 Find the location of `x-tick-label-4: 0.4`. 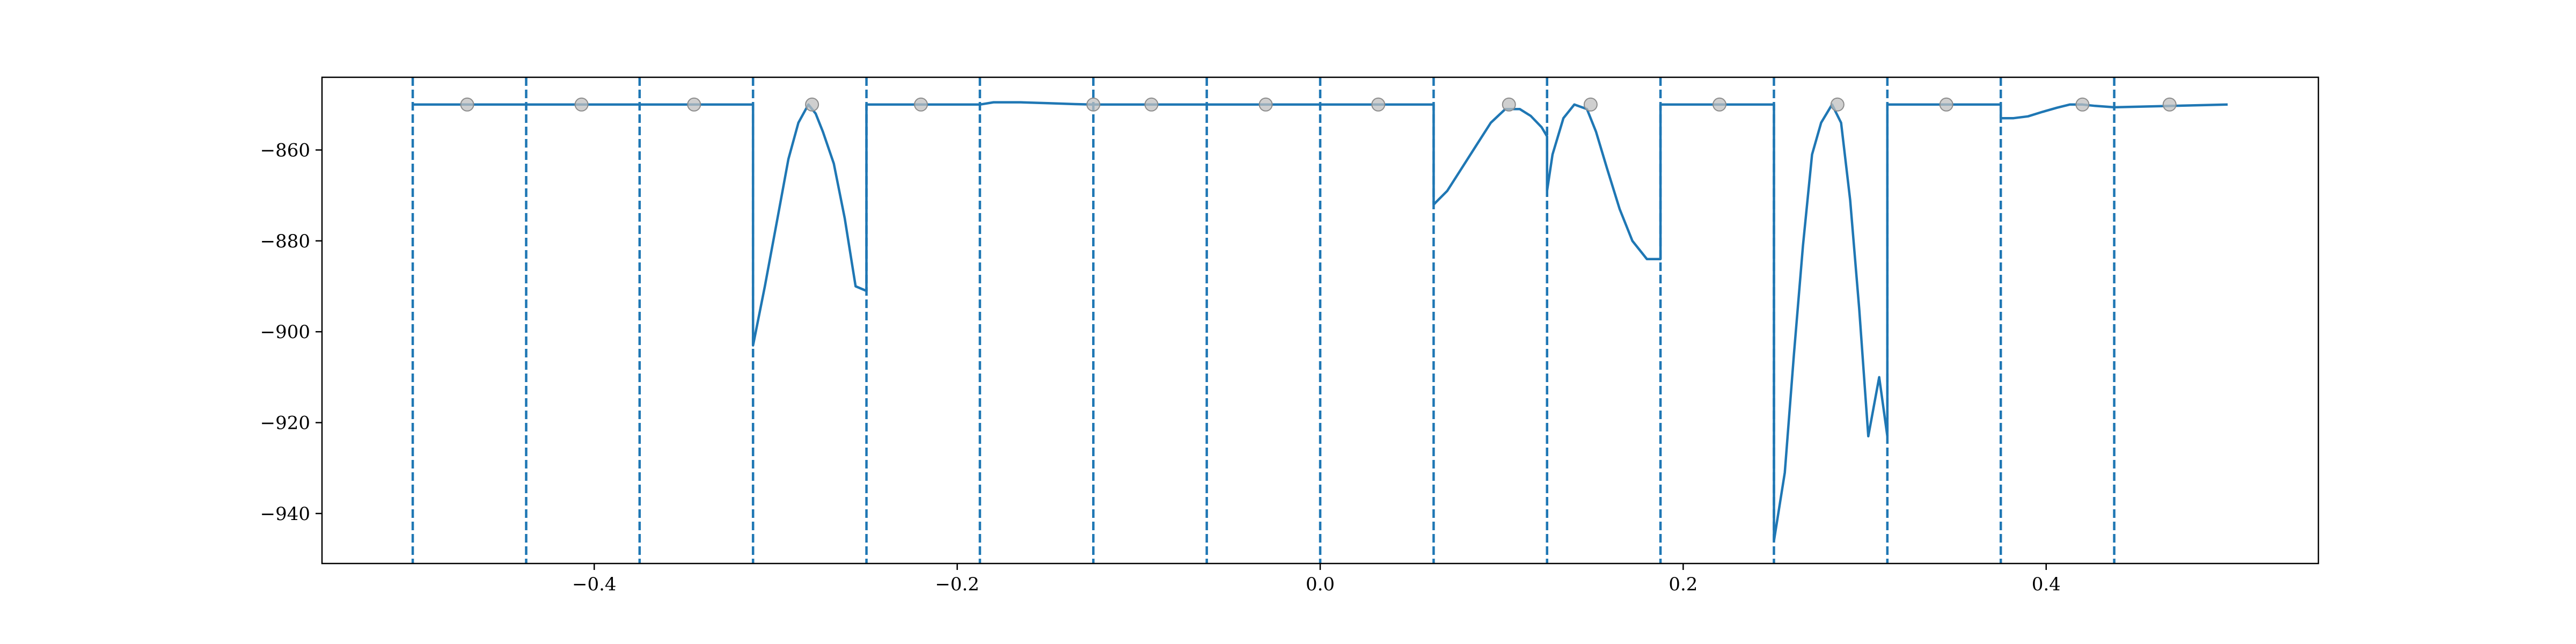

x-tick-label-4: 0.4 is located at coordinates (2046, 584).